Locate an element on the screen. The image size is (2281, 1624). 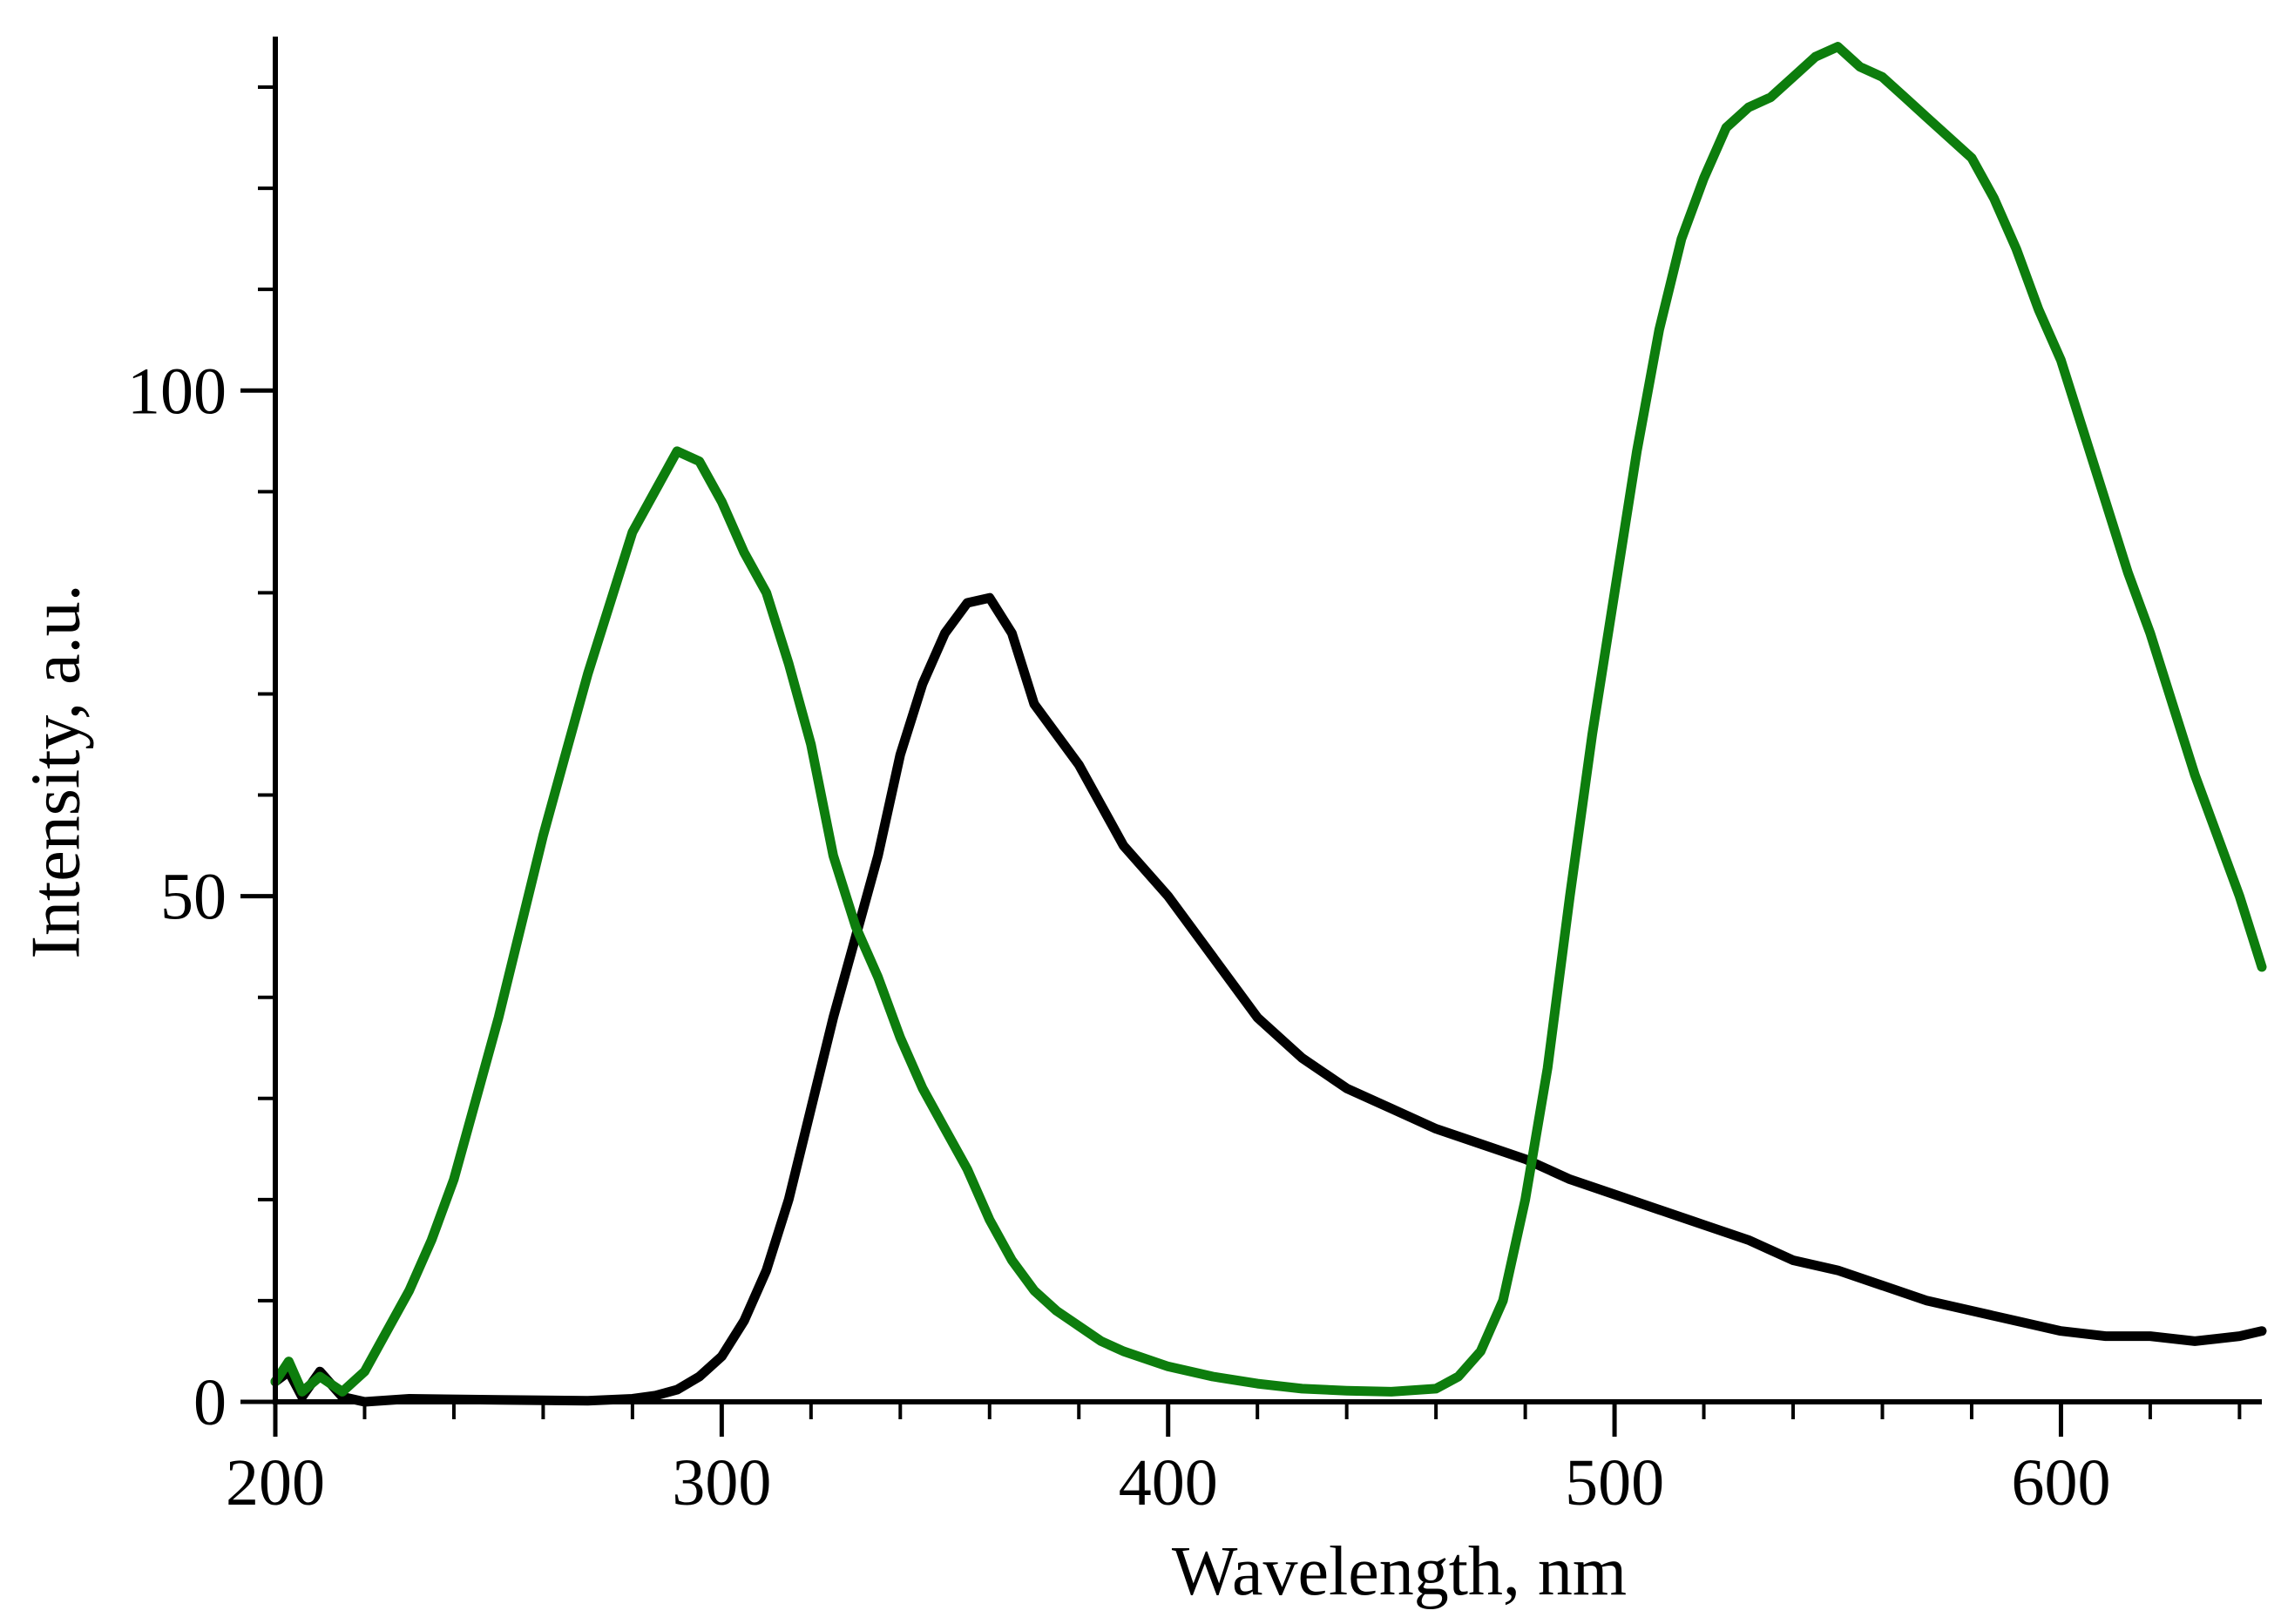
x-tick-label: 200 is located at coordinates (275, 1482).